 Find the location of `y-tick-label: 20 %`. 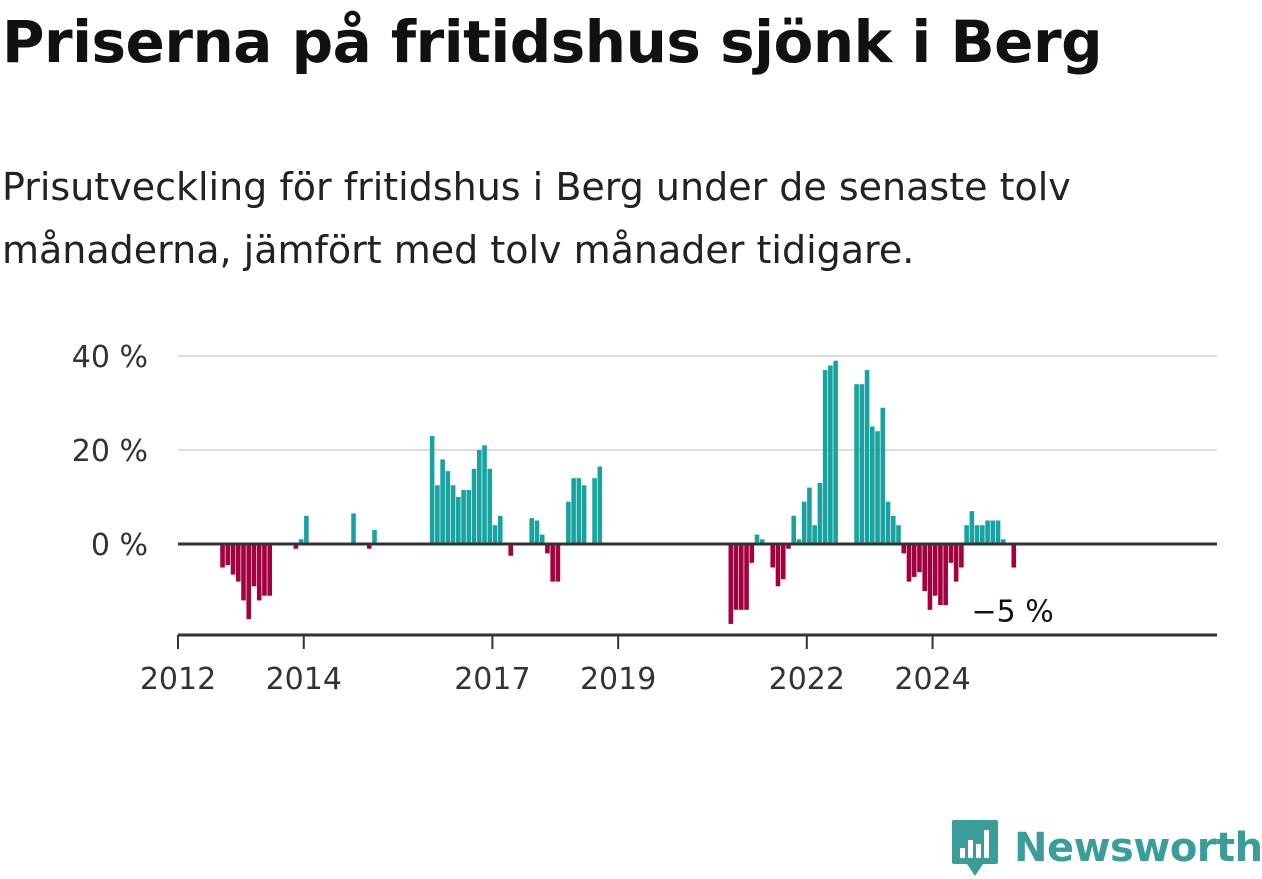

y-tick-label: 20 % is located at coordinates (110, 451).